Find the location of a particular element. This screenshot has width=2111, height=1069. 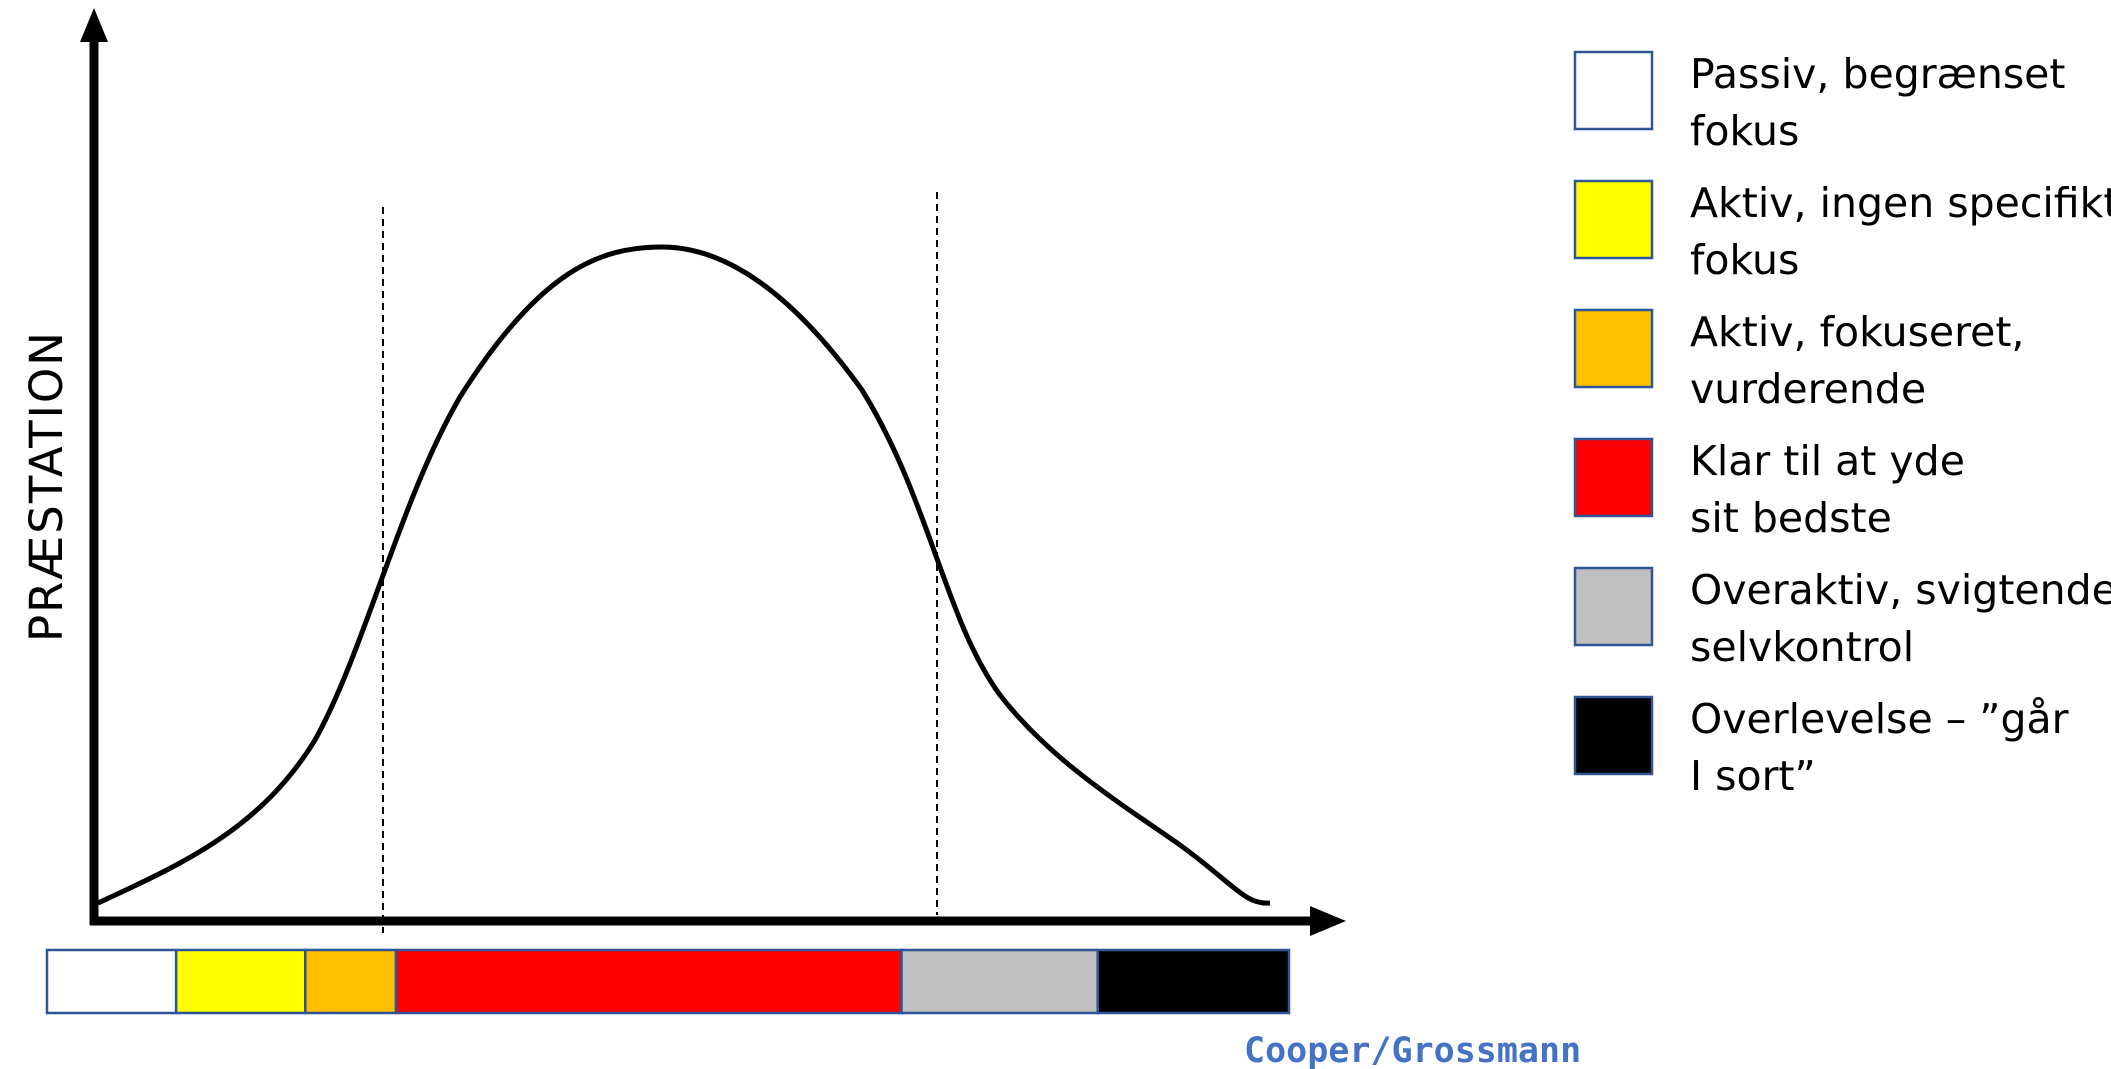

legend-label-line: I sort” is located at coordinates (1753, 776).